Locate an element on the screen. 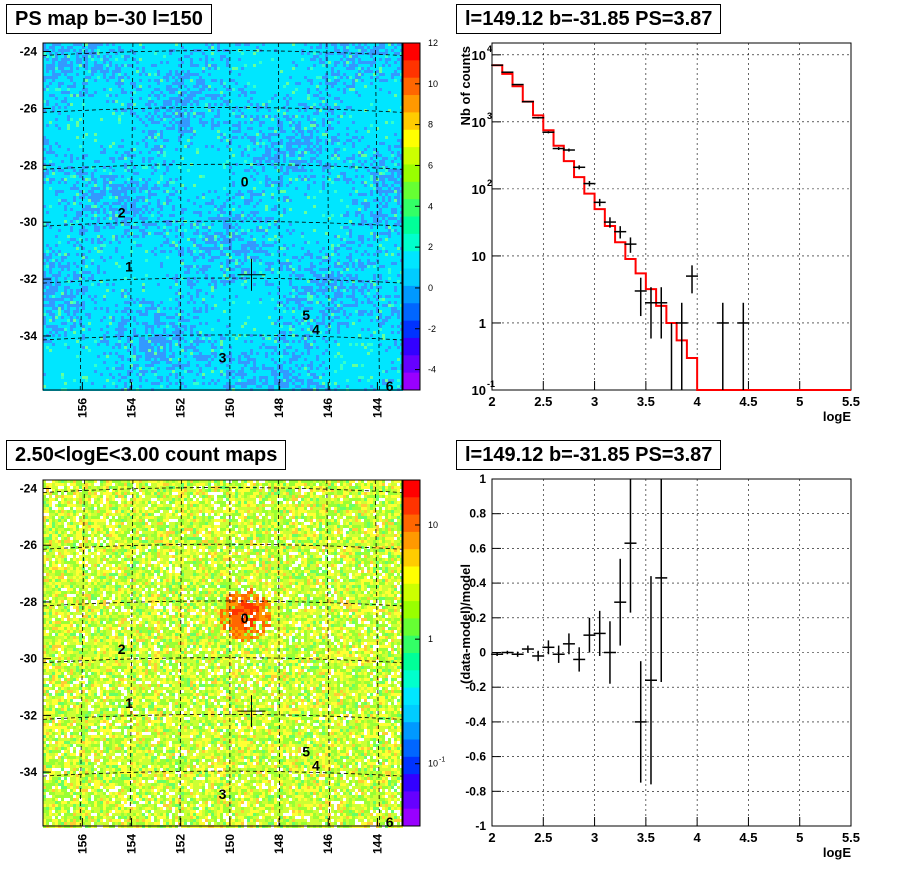  x-tick-label: 146 is located at coordinates (328, 408).